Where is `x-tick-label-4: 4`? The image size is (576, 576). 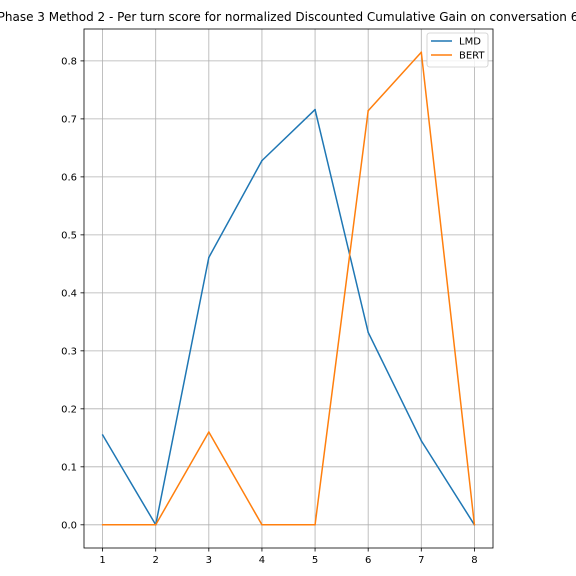 x-tick-label-4: 4 is located at coordinates (262, 560).